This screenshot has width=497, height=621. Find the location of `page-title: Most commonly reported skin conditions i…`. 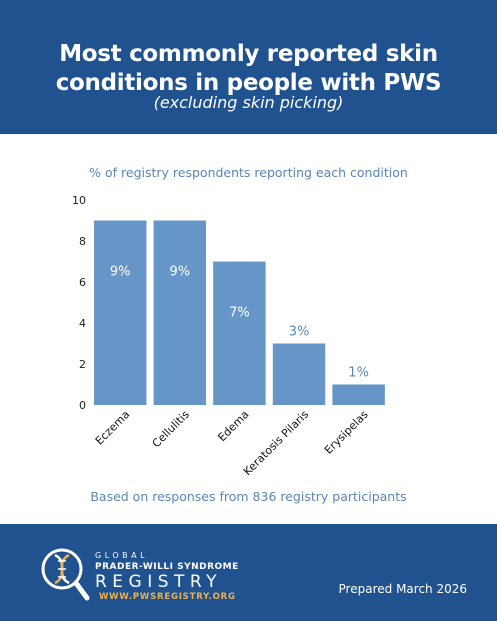

page-title: Most commonly reported skin conditions i… is located at coordinates (248, 69).